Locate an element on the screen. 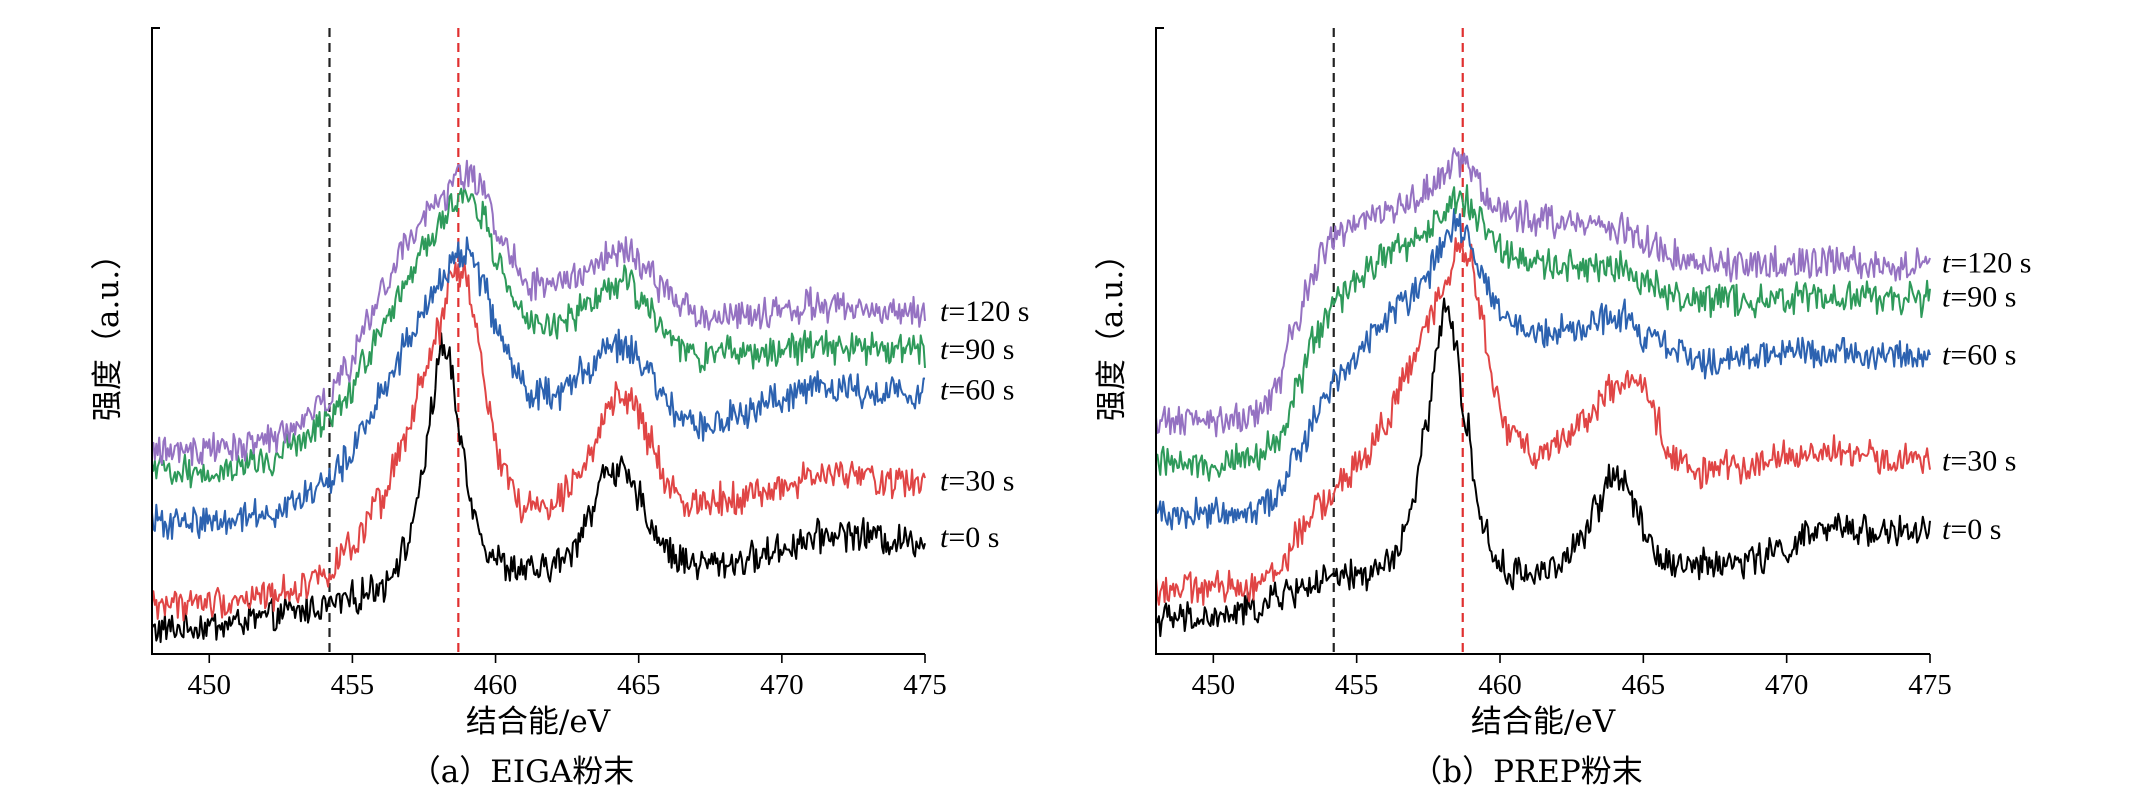 This screenshot has height=797, width=2141. panel-caption: （b）PREP粉末 is located at coordinates (1527, 772).